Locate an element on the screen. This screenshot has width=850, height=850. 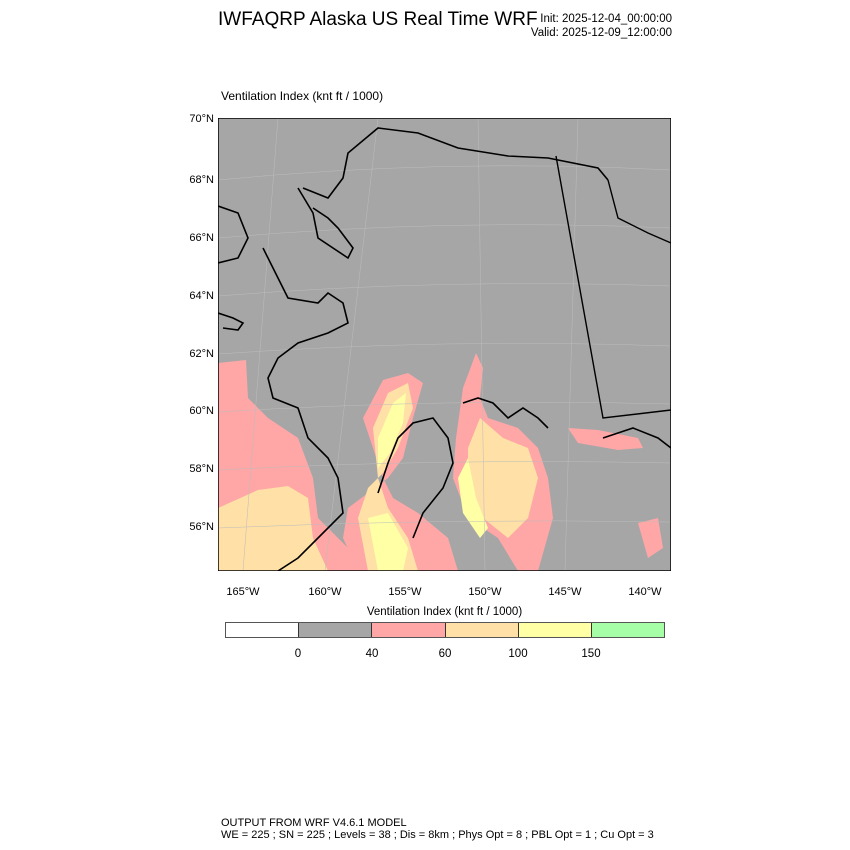
colorbar-label: 40 is located at coordinates (372, 654).